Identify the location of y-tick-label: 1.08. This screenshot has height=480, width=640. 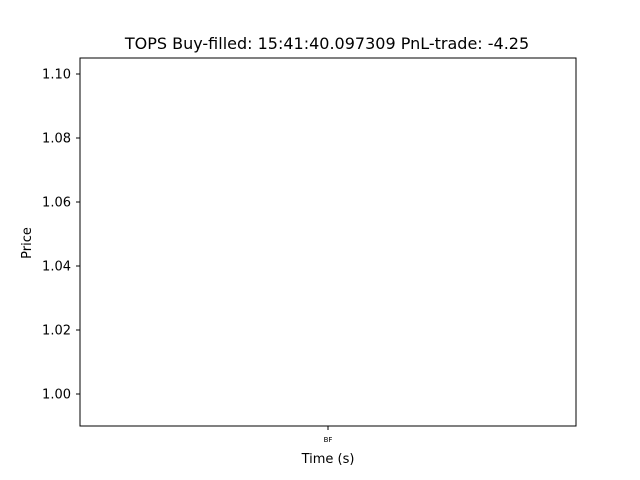
(56, 139).